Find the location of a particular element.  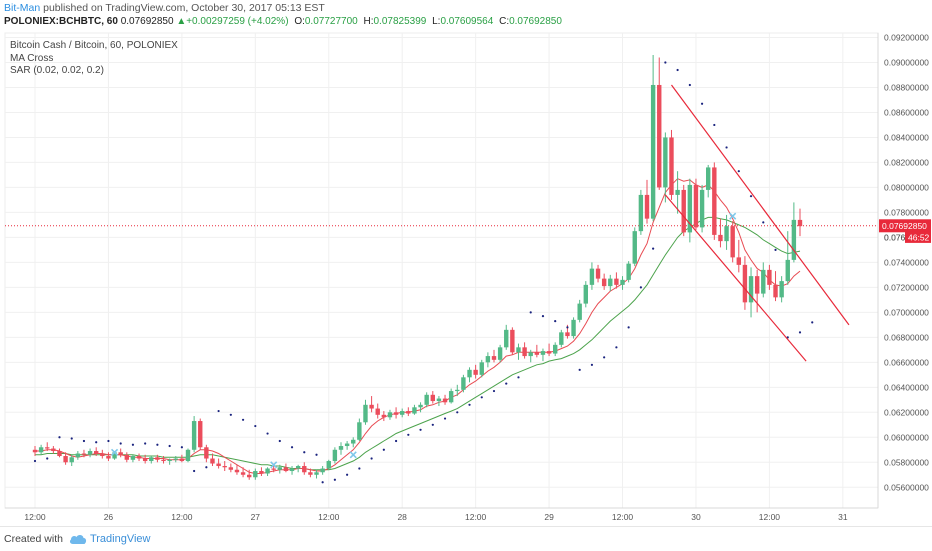

high-label: H: is located at coordinates (368, 21).